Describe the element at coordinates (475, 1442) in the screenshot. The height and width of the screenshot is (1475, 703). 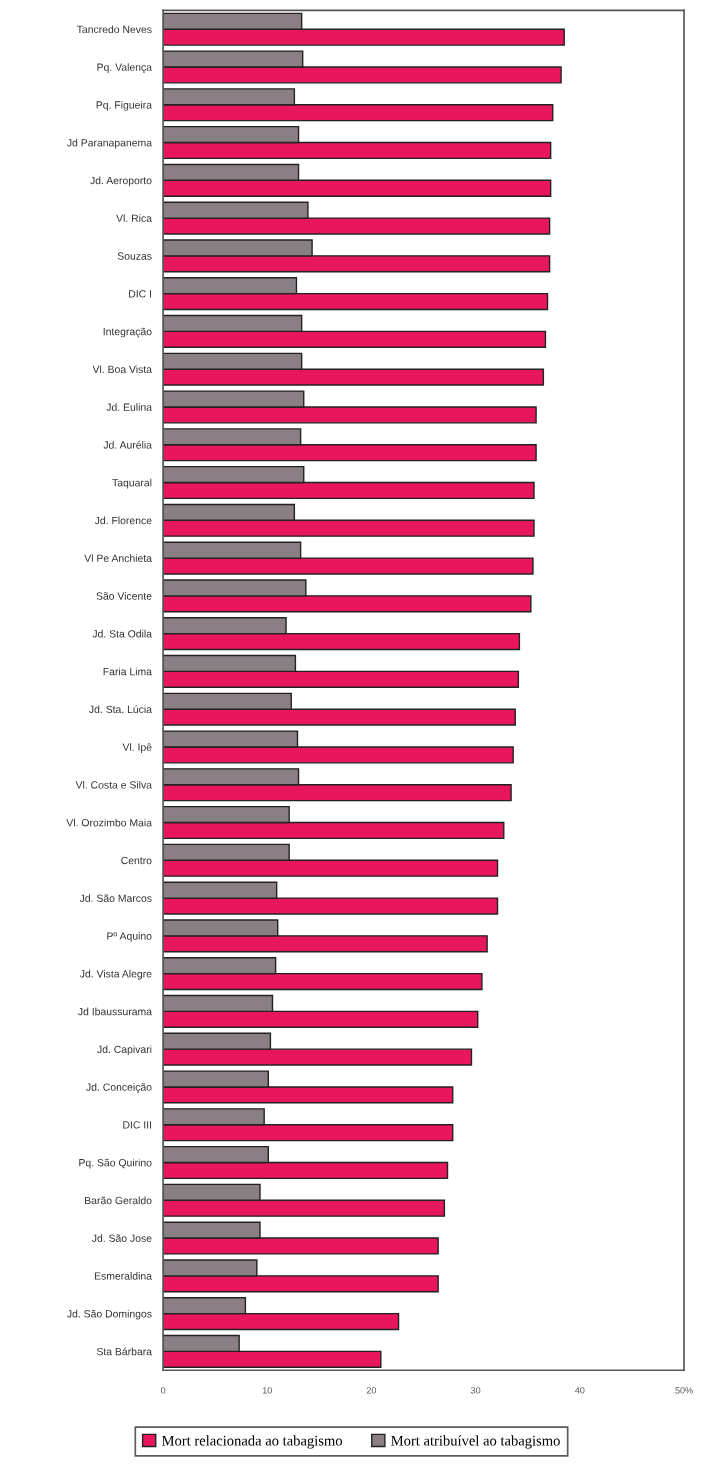
I see `legend-label: Mort atribuível ao tabagismo` at that location.